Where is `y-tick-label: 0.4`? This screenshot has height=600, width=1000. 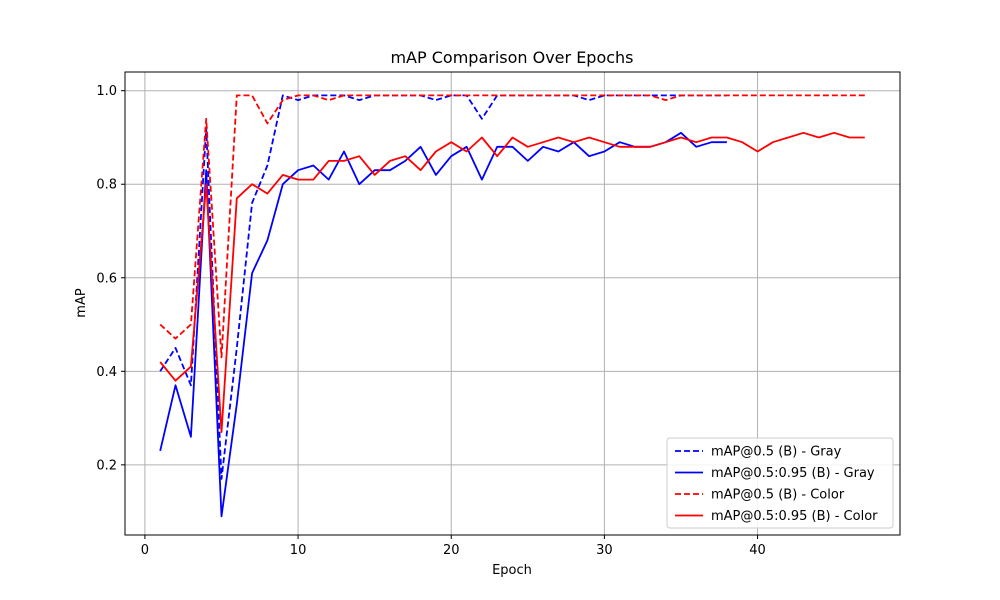
y-tick-label: 0.4 is located at coordinates (106, 372).